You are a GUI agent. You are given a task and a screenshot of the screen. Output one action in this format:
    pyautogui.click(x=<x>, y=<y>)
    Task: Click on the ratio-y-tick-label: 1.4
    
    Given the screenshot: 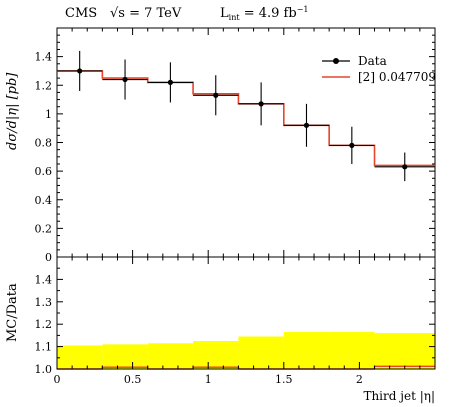 What is the action you would take?
    pyautogui.click(x=44, y=279)
    